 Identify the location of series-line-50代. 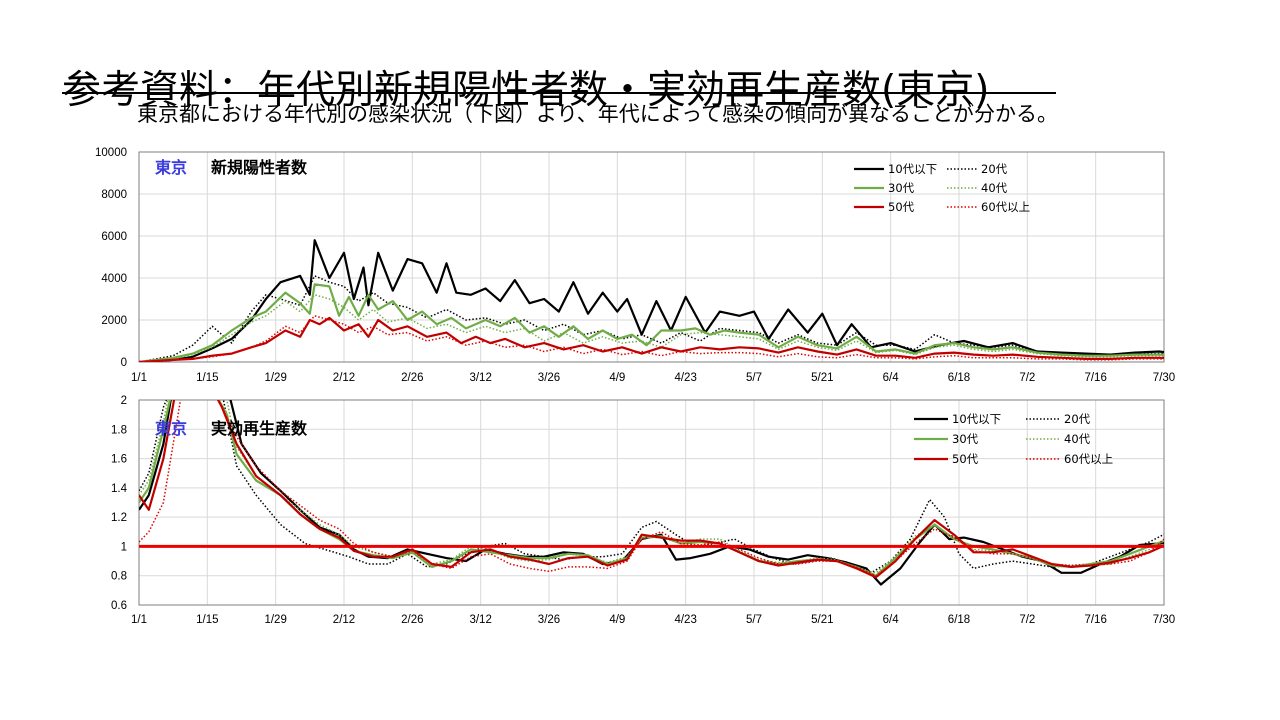
(651, 339).